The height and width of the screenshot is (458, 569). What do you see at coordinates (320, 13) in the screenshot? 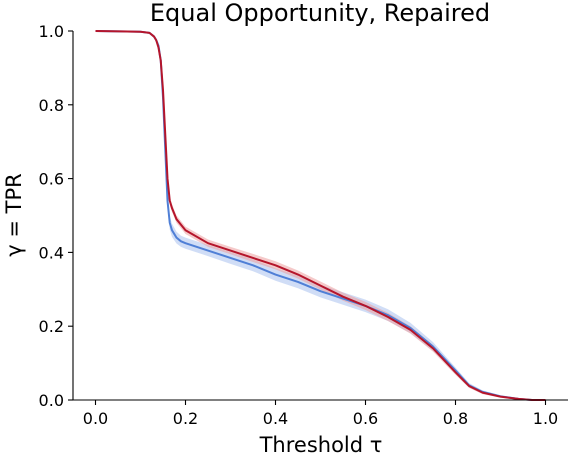
I see `chart-title: Equal Opportunity, Repaired` at bounding box center [320, 13].